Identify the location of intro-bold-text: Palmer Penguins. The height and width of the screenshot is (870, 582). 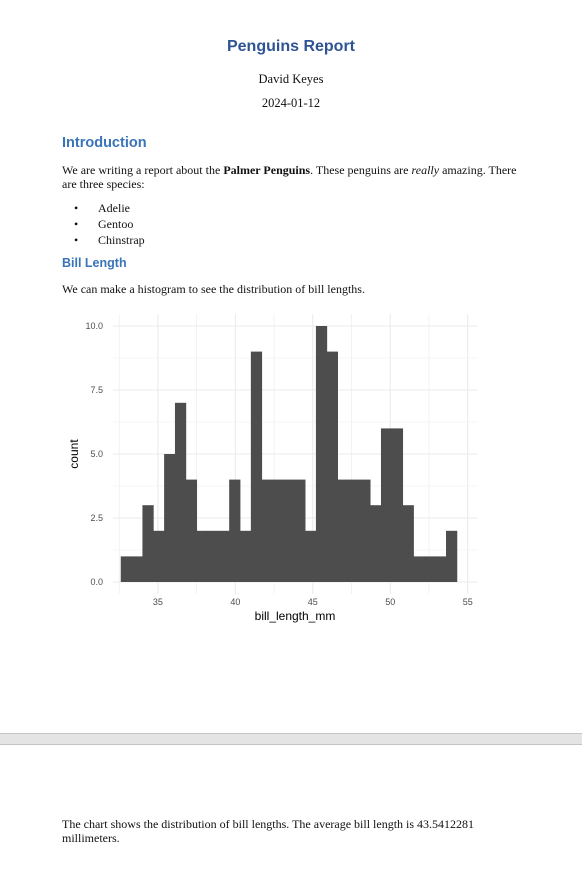
(267, 170).